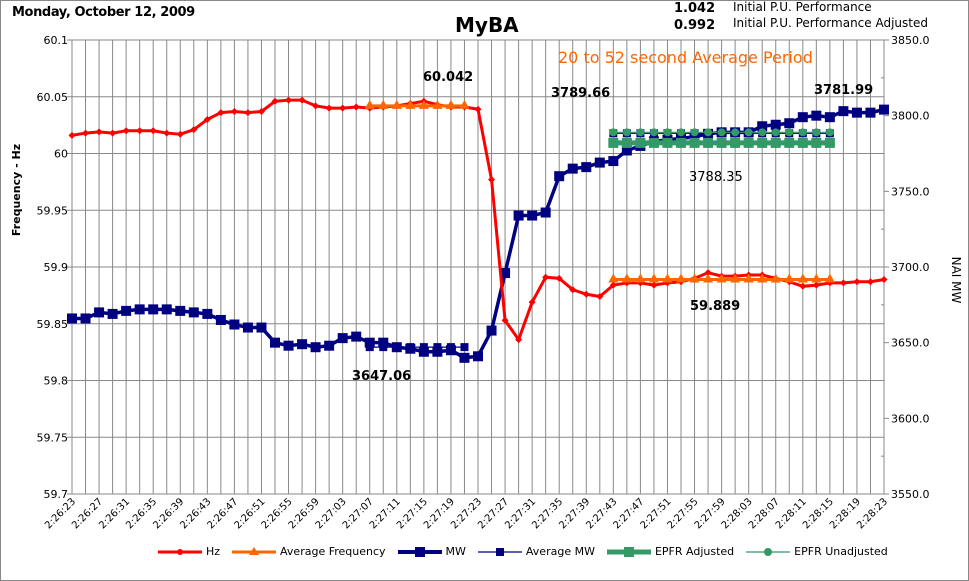  I want to click on legend-epfr-adjusted: EPFR Adjusted, so click(670, 551).